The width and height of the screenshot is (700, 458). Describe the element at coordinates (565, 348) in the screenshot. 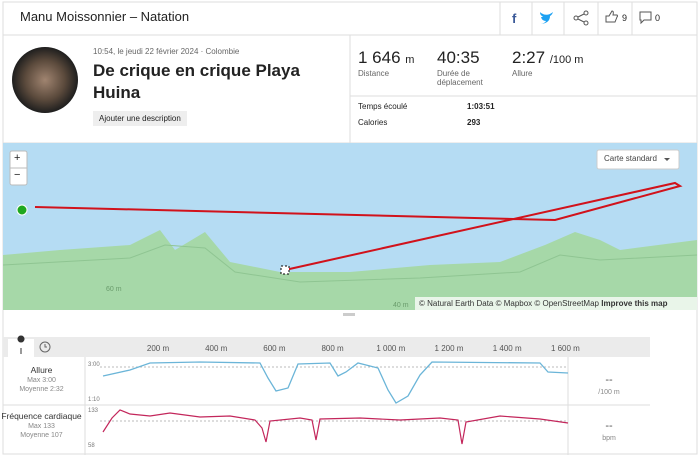

I see `distance-label: 1 600 m` at that location.